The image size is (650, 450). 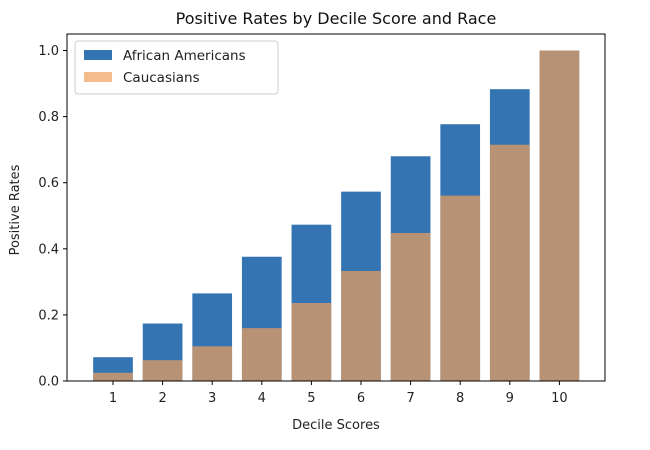 I want to click on y-tick-label: 1.0, so click(x=48, y=51).